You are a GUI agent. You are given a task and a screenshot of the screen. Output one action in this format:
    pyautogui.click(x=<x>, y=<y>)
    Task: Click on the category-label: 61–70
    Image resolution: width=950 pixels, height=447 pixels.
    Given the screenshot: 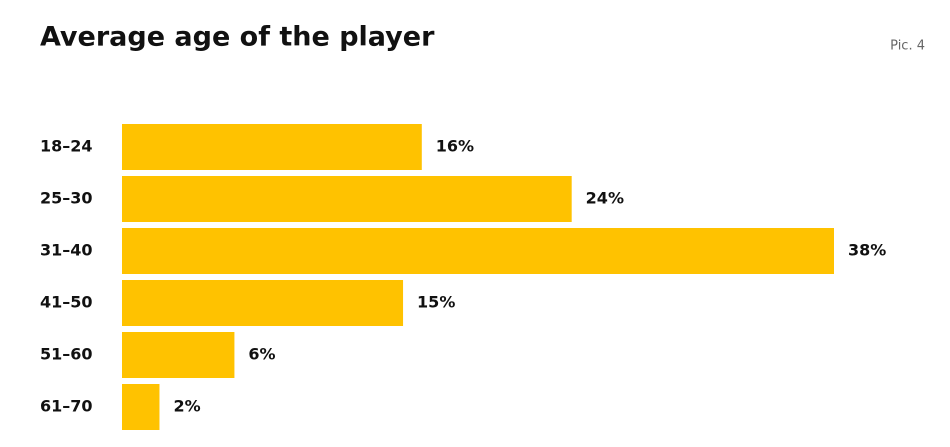 What is the action you would take?
    pyautogui.click(x=66, y=406)
    